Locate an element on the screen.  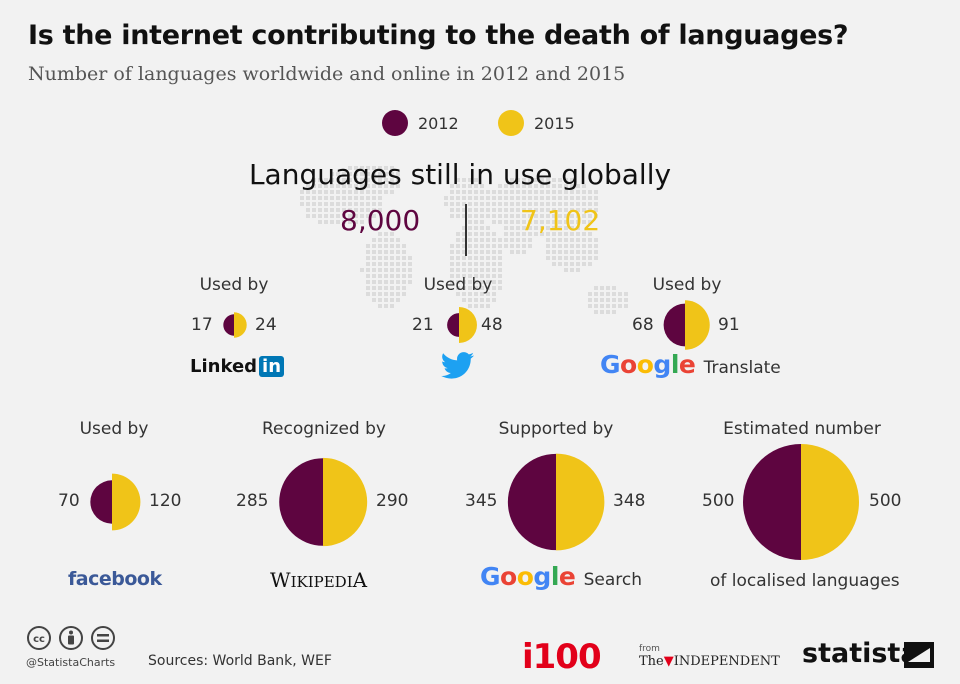
localised-languages-label: of localised languages is located at coordinates (805, 581).